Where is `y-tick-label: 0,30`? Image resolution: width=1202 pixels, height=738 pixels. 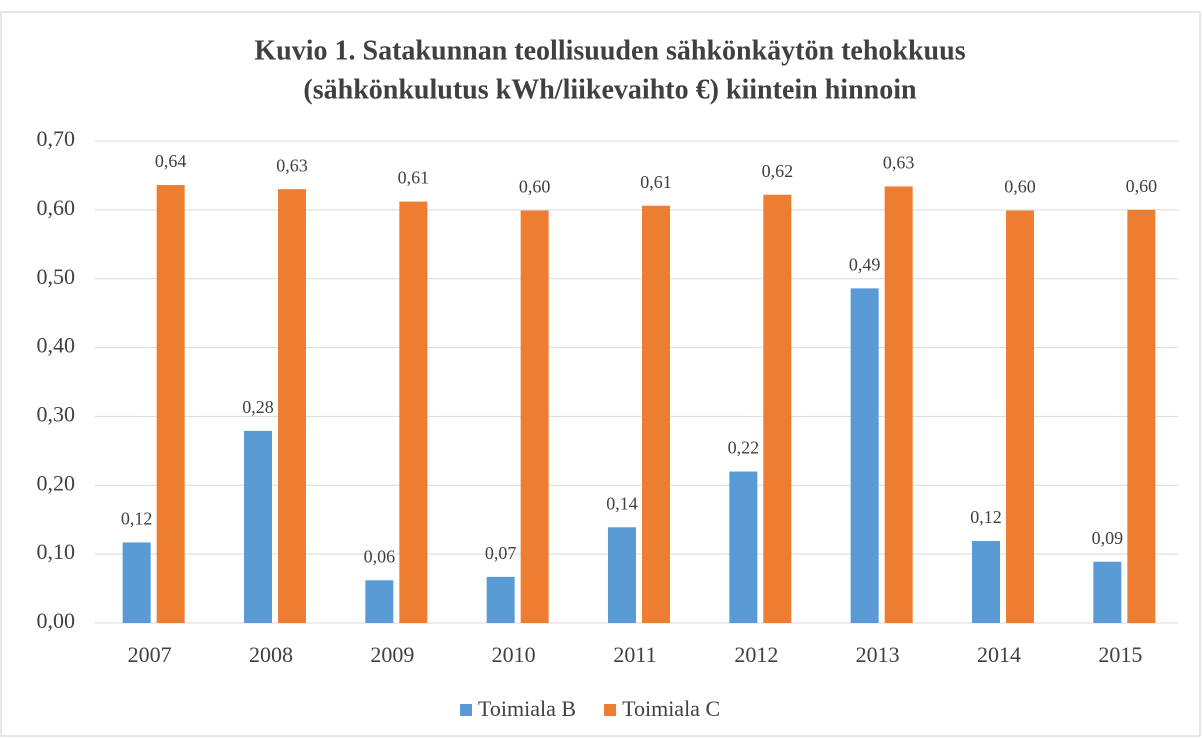 y-tick-label: 0,30 is located at coordinates (56, 413).